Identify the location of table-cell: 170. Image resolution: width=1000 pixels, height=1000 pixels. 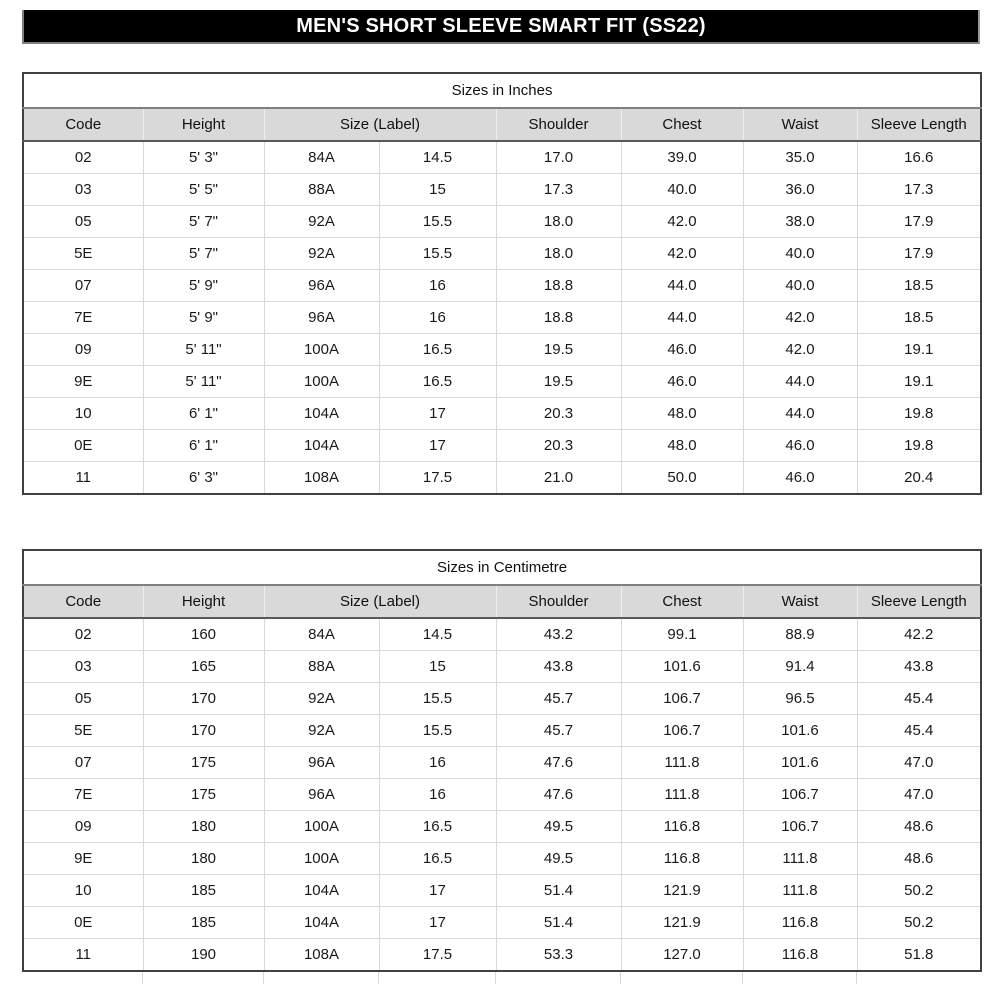
(204, 730).